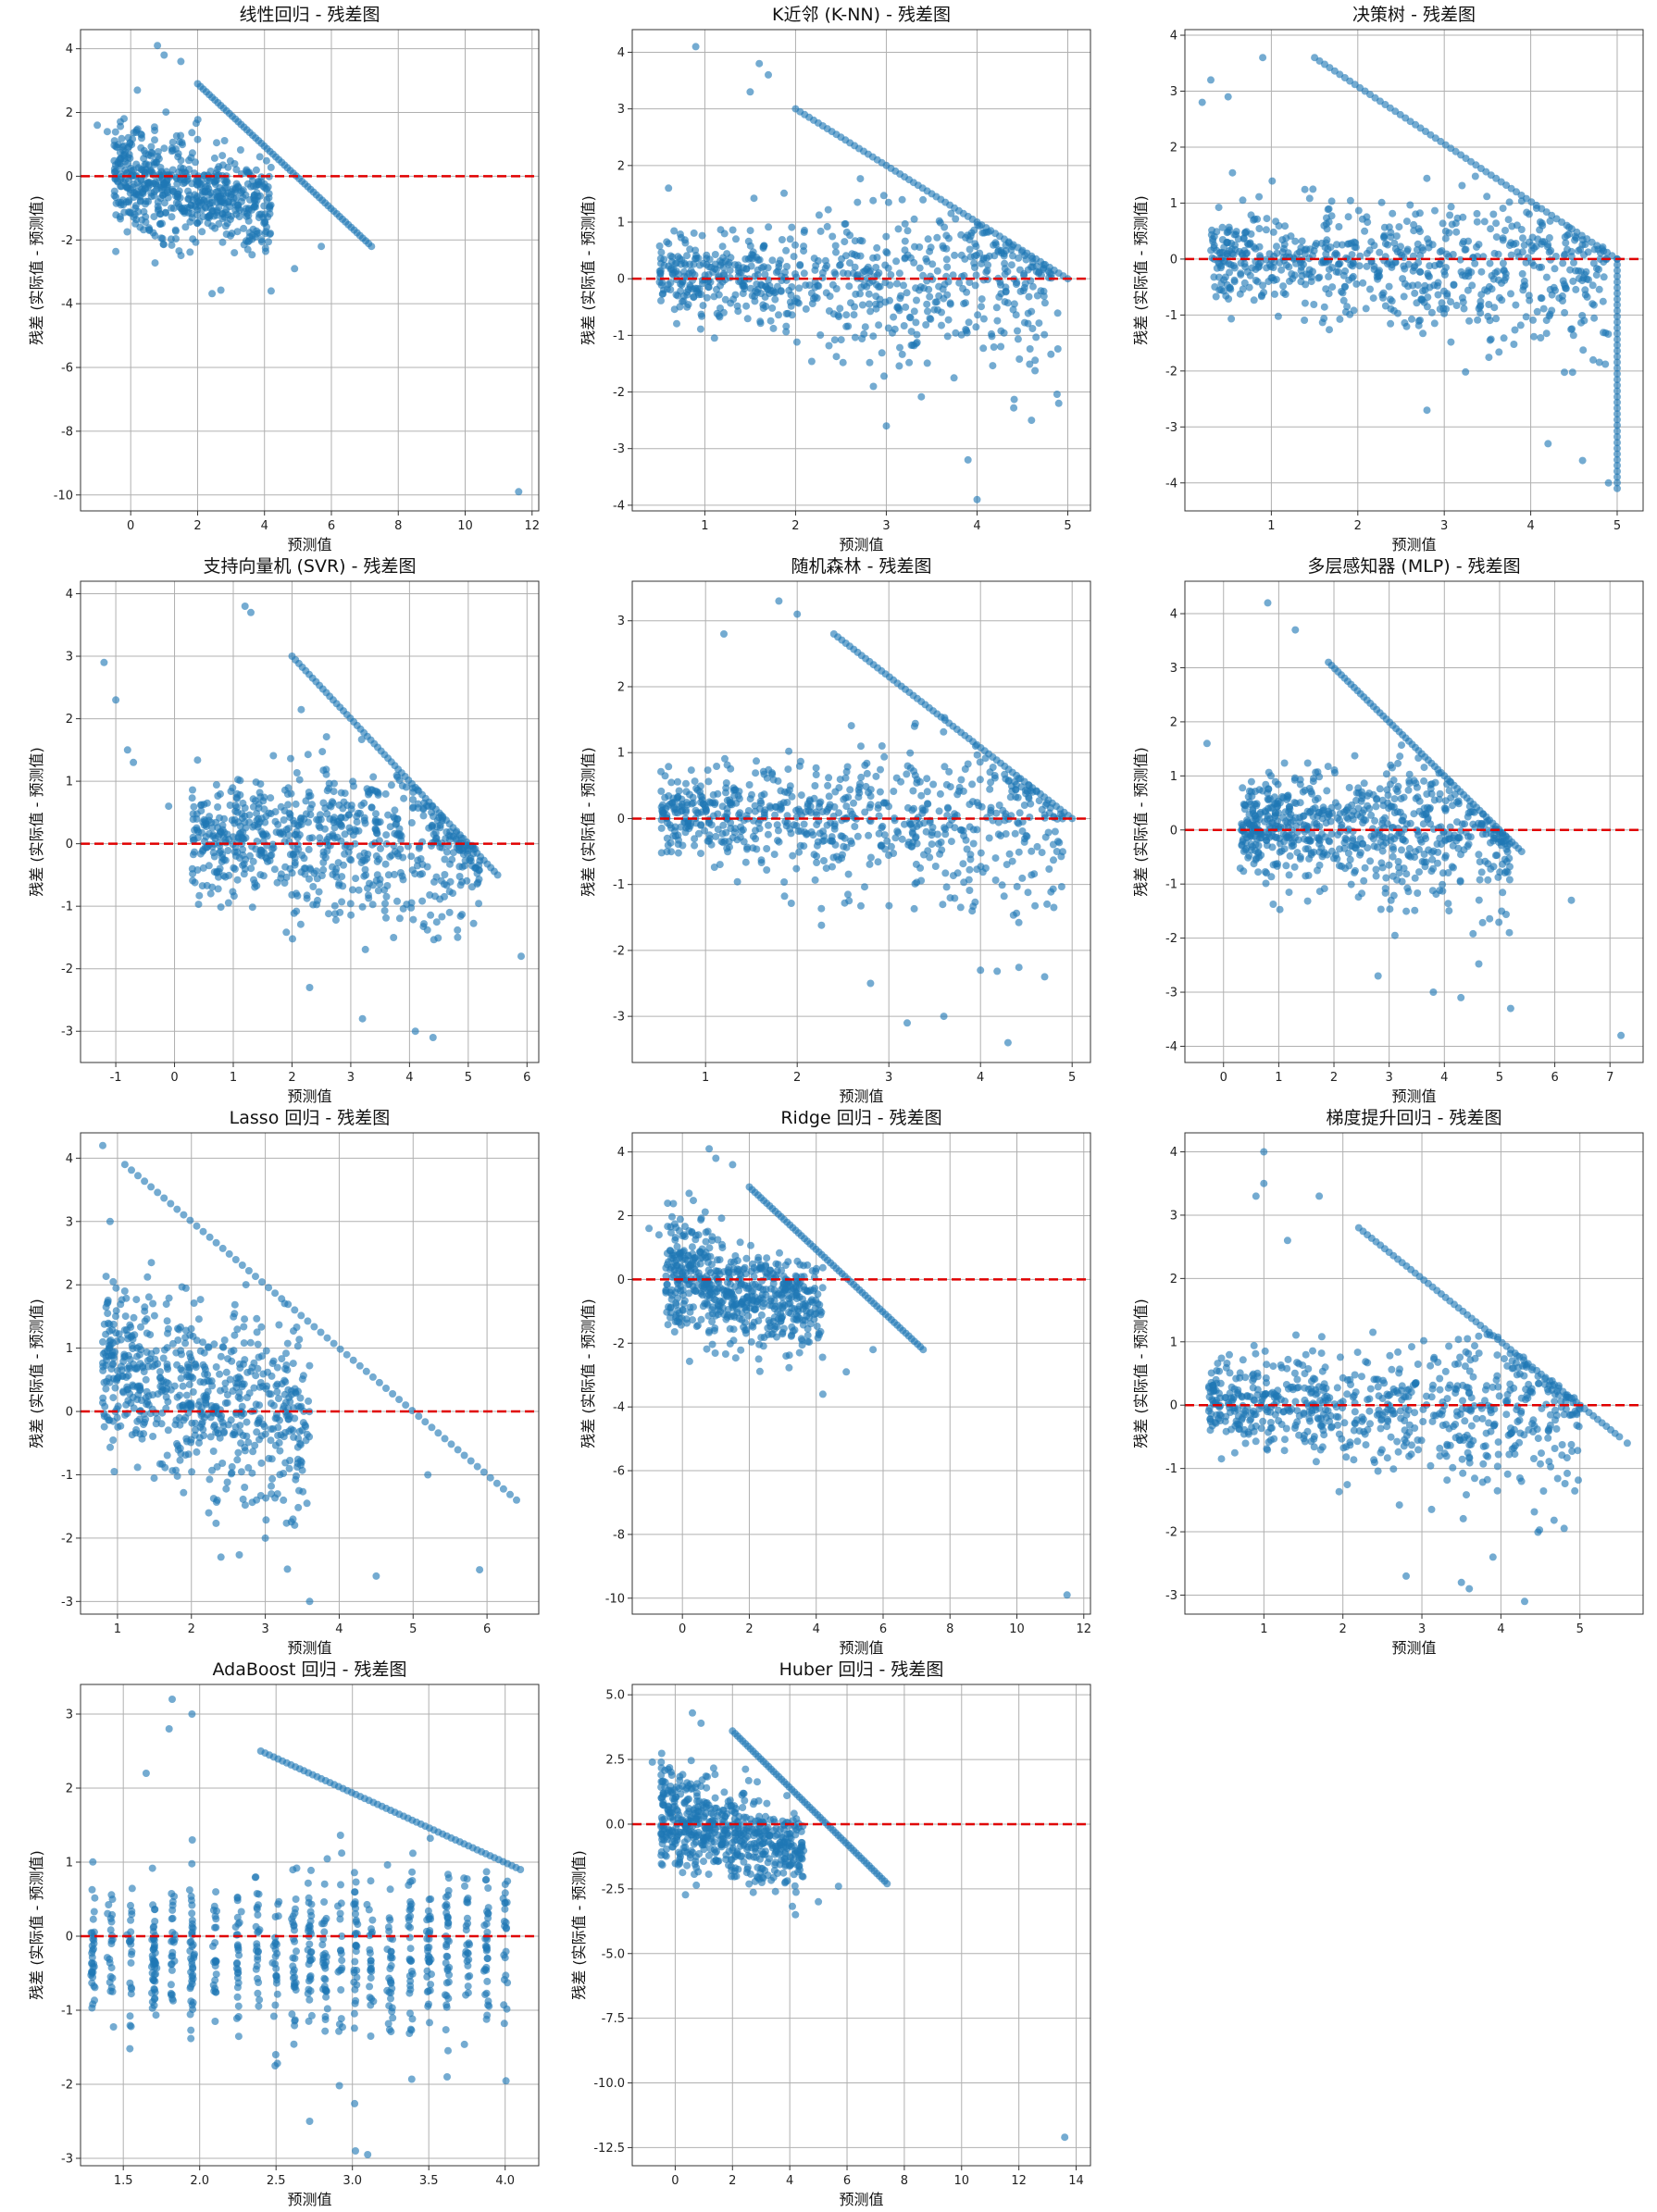 The width and height of the screenshot is (1657, 2212). I want to click on y-axis-label: 残差 (实际值 - 预测值), so click(1141, 270).